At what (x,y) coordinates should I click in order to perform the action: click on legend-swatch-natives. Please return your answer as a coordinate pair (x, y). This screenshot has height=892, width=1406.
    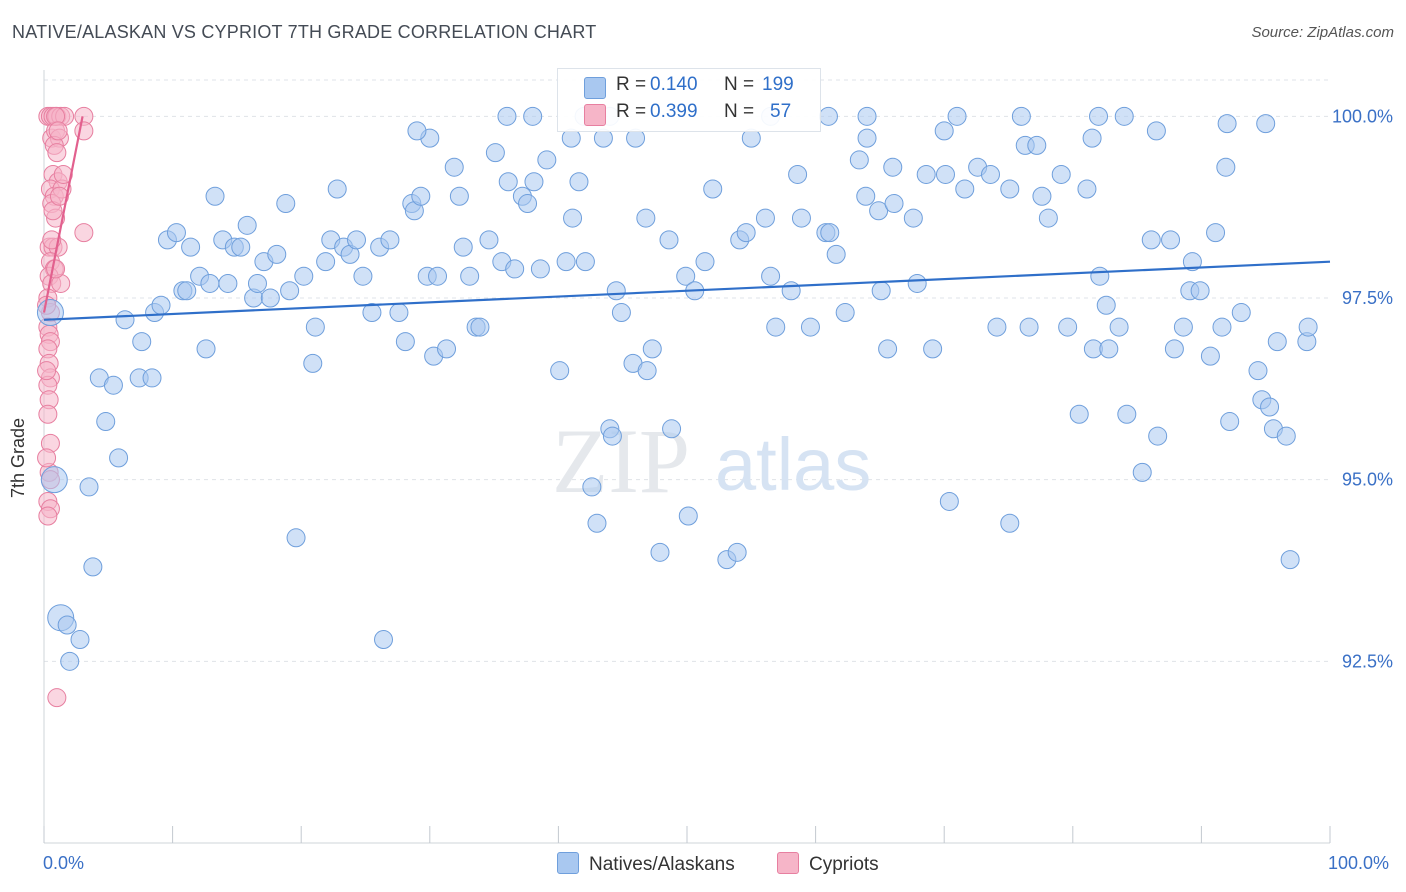
    Looking at the image, I should click on (568, 863).